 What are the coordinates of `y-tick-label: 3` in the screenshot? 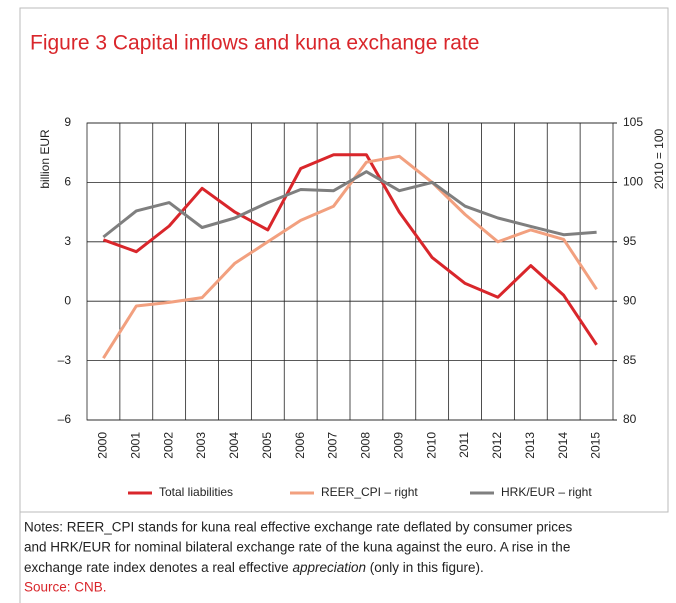 It's located at (67, 241).